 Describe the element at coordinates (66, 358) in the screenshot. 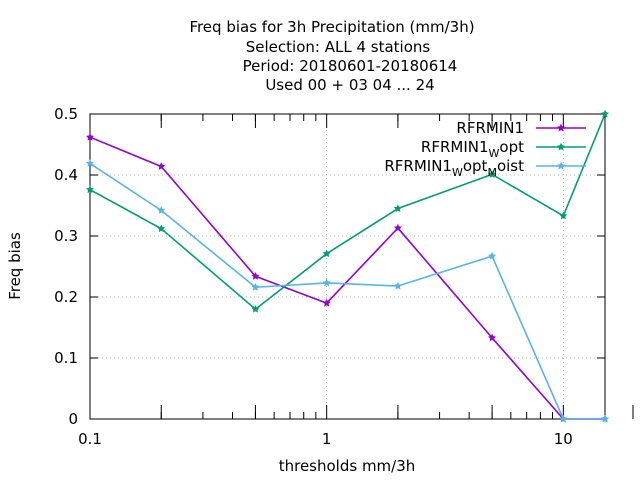

I see `y-tick-label: 0.1` at that location.